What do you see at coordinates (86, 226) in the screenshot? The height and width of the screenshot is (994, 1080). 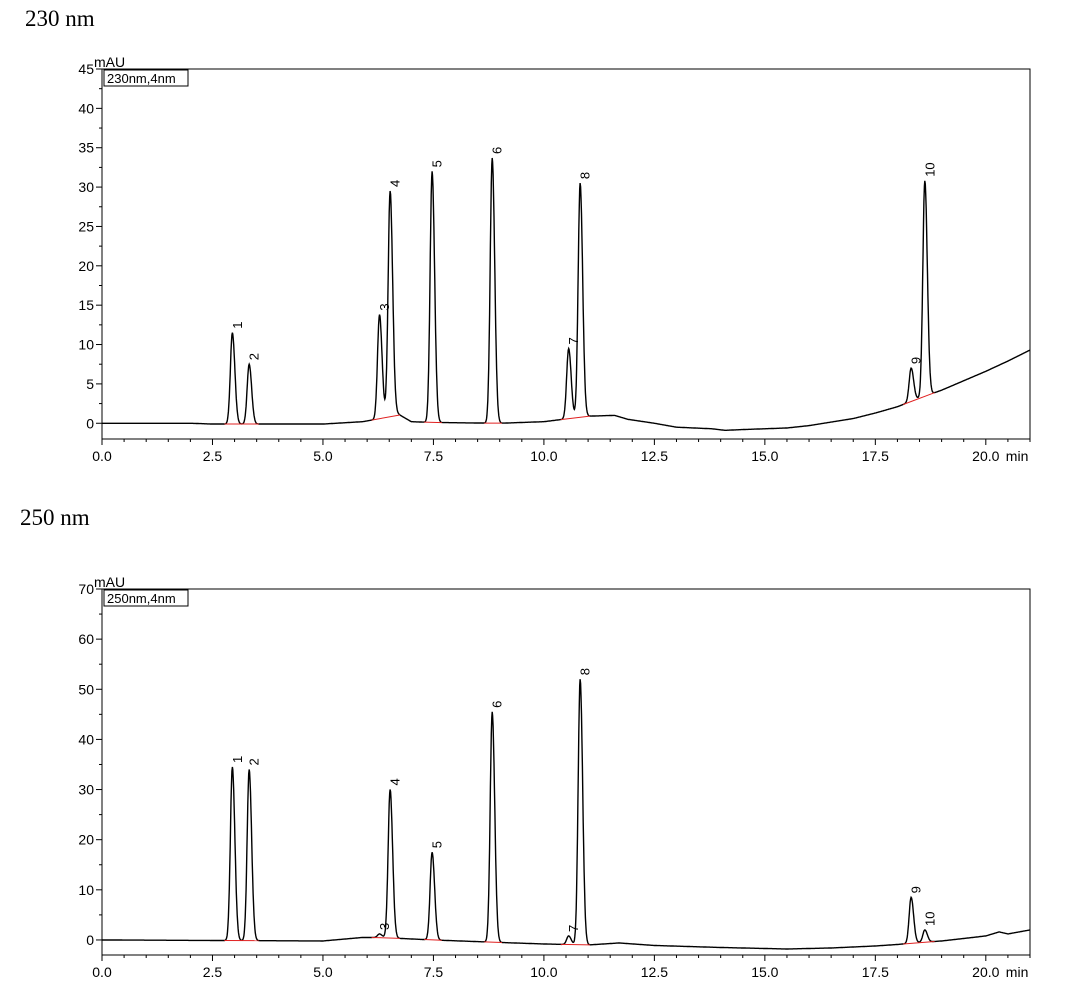 I see `y-tick-label: 25` at bounding box center [86, 226].